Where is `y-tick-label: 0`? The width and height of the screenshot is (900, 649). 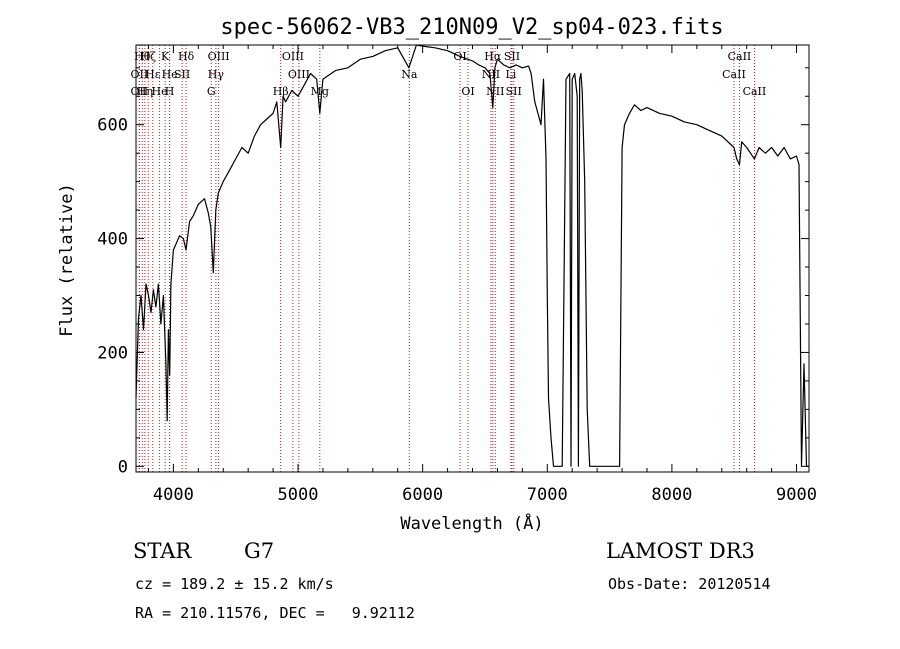 y-tick-label: 0 is located at coordinates (123, 467).